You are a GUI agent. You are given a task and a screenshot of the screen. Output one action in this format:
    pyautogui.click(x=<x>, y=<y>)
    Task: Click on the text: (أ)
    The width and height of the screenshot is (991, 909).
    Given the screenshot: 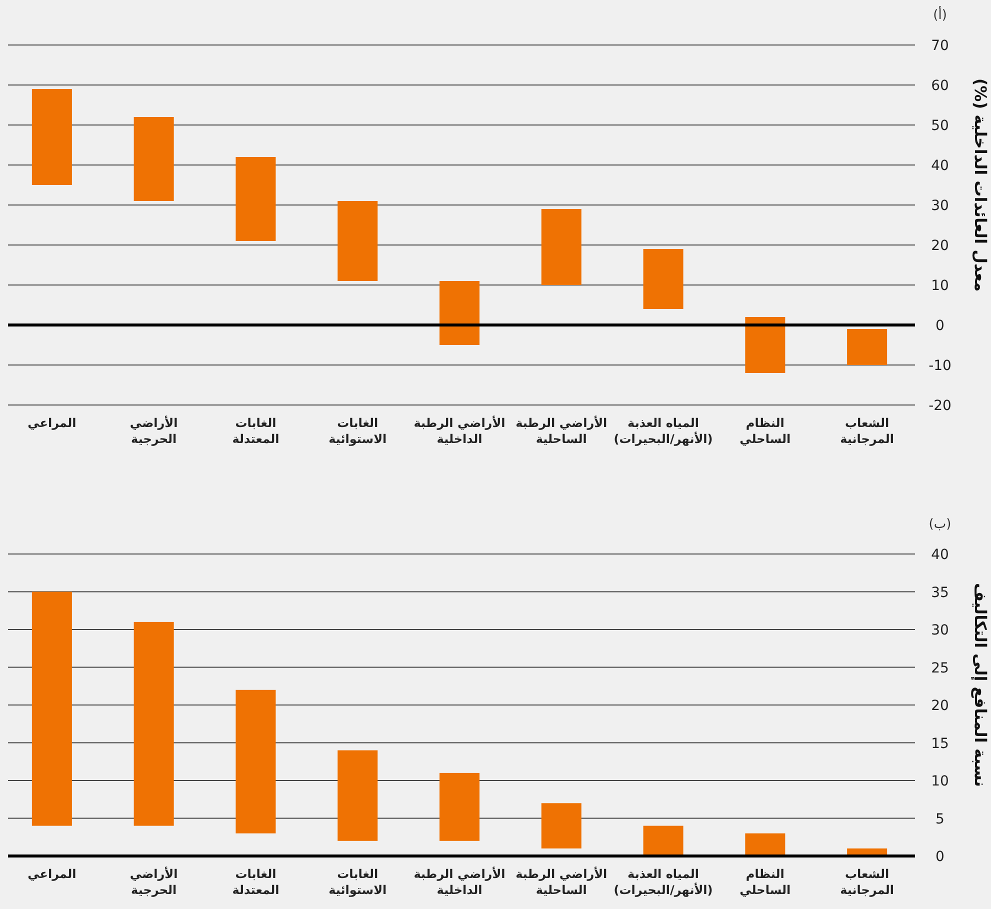 What is the action you would take?
    pyautogui.click(x=940, y=14)
    